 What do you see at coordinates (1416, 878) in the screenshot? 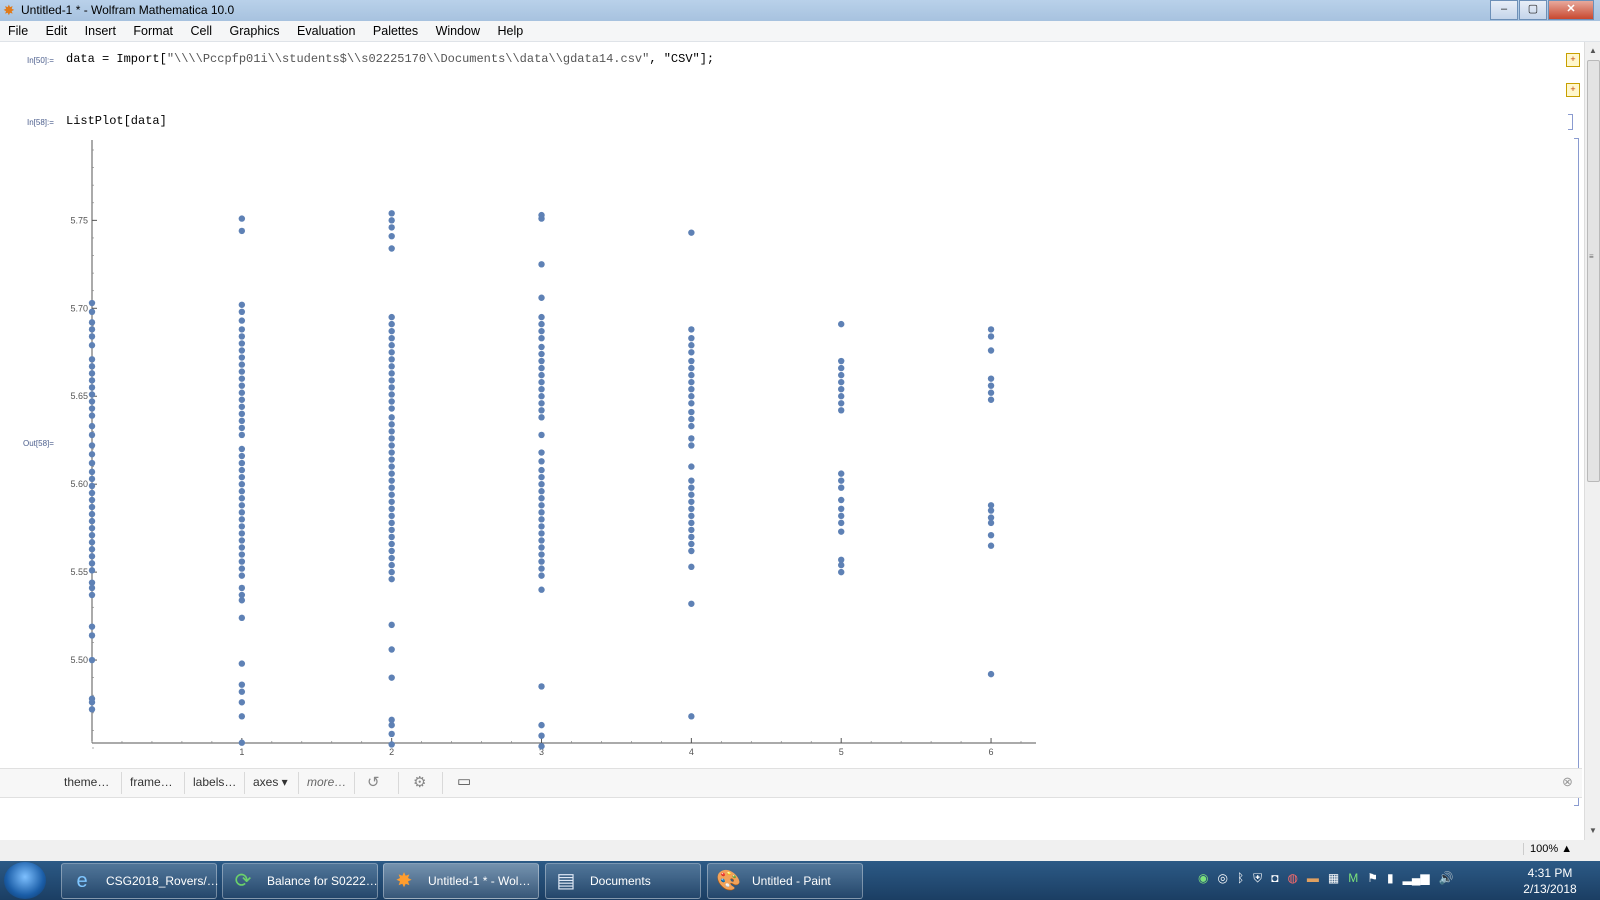
I see `signal-icon: ▂▄▆` at bounding box center [1416, 878].